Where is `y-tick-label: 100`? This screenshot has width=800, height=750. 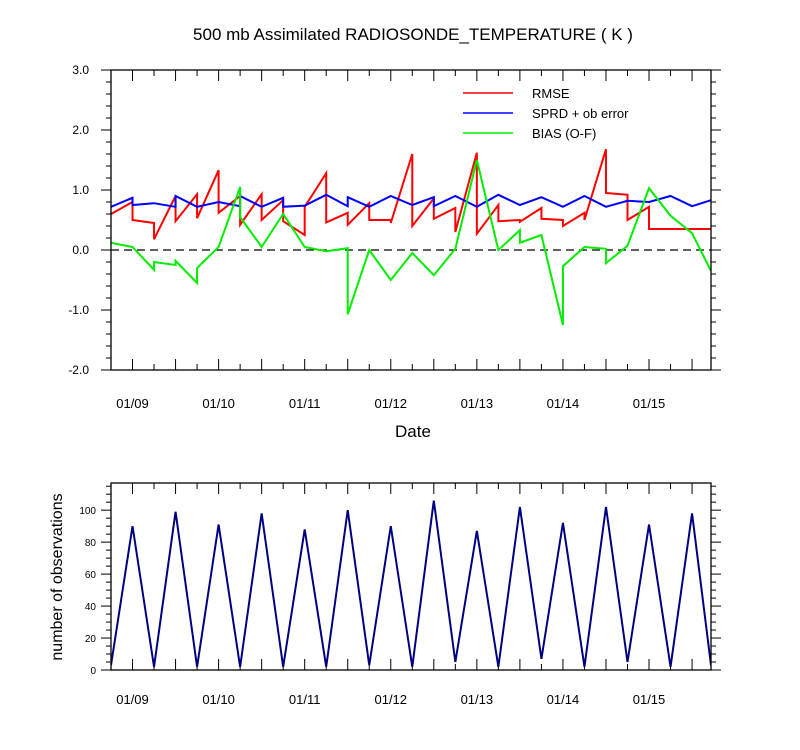
y-tick-label: 100 is located at coordinates (87, 511).